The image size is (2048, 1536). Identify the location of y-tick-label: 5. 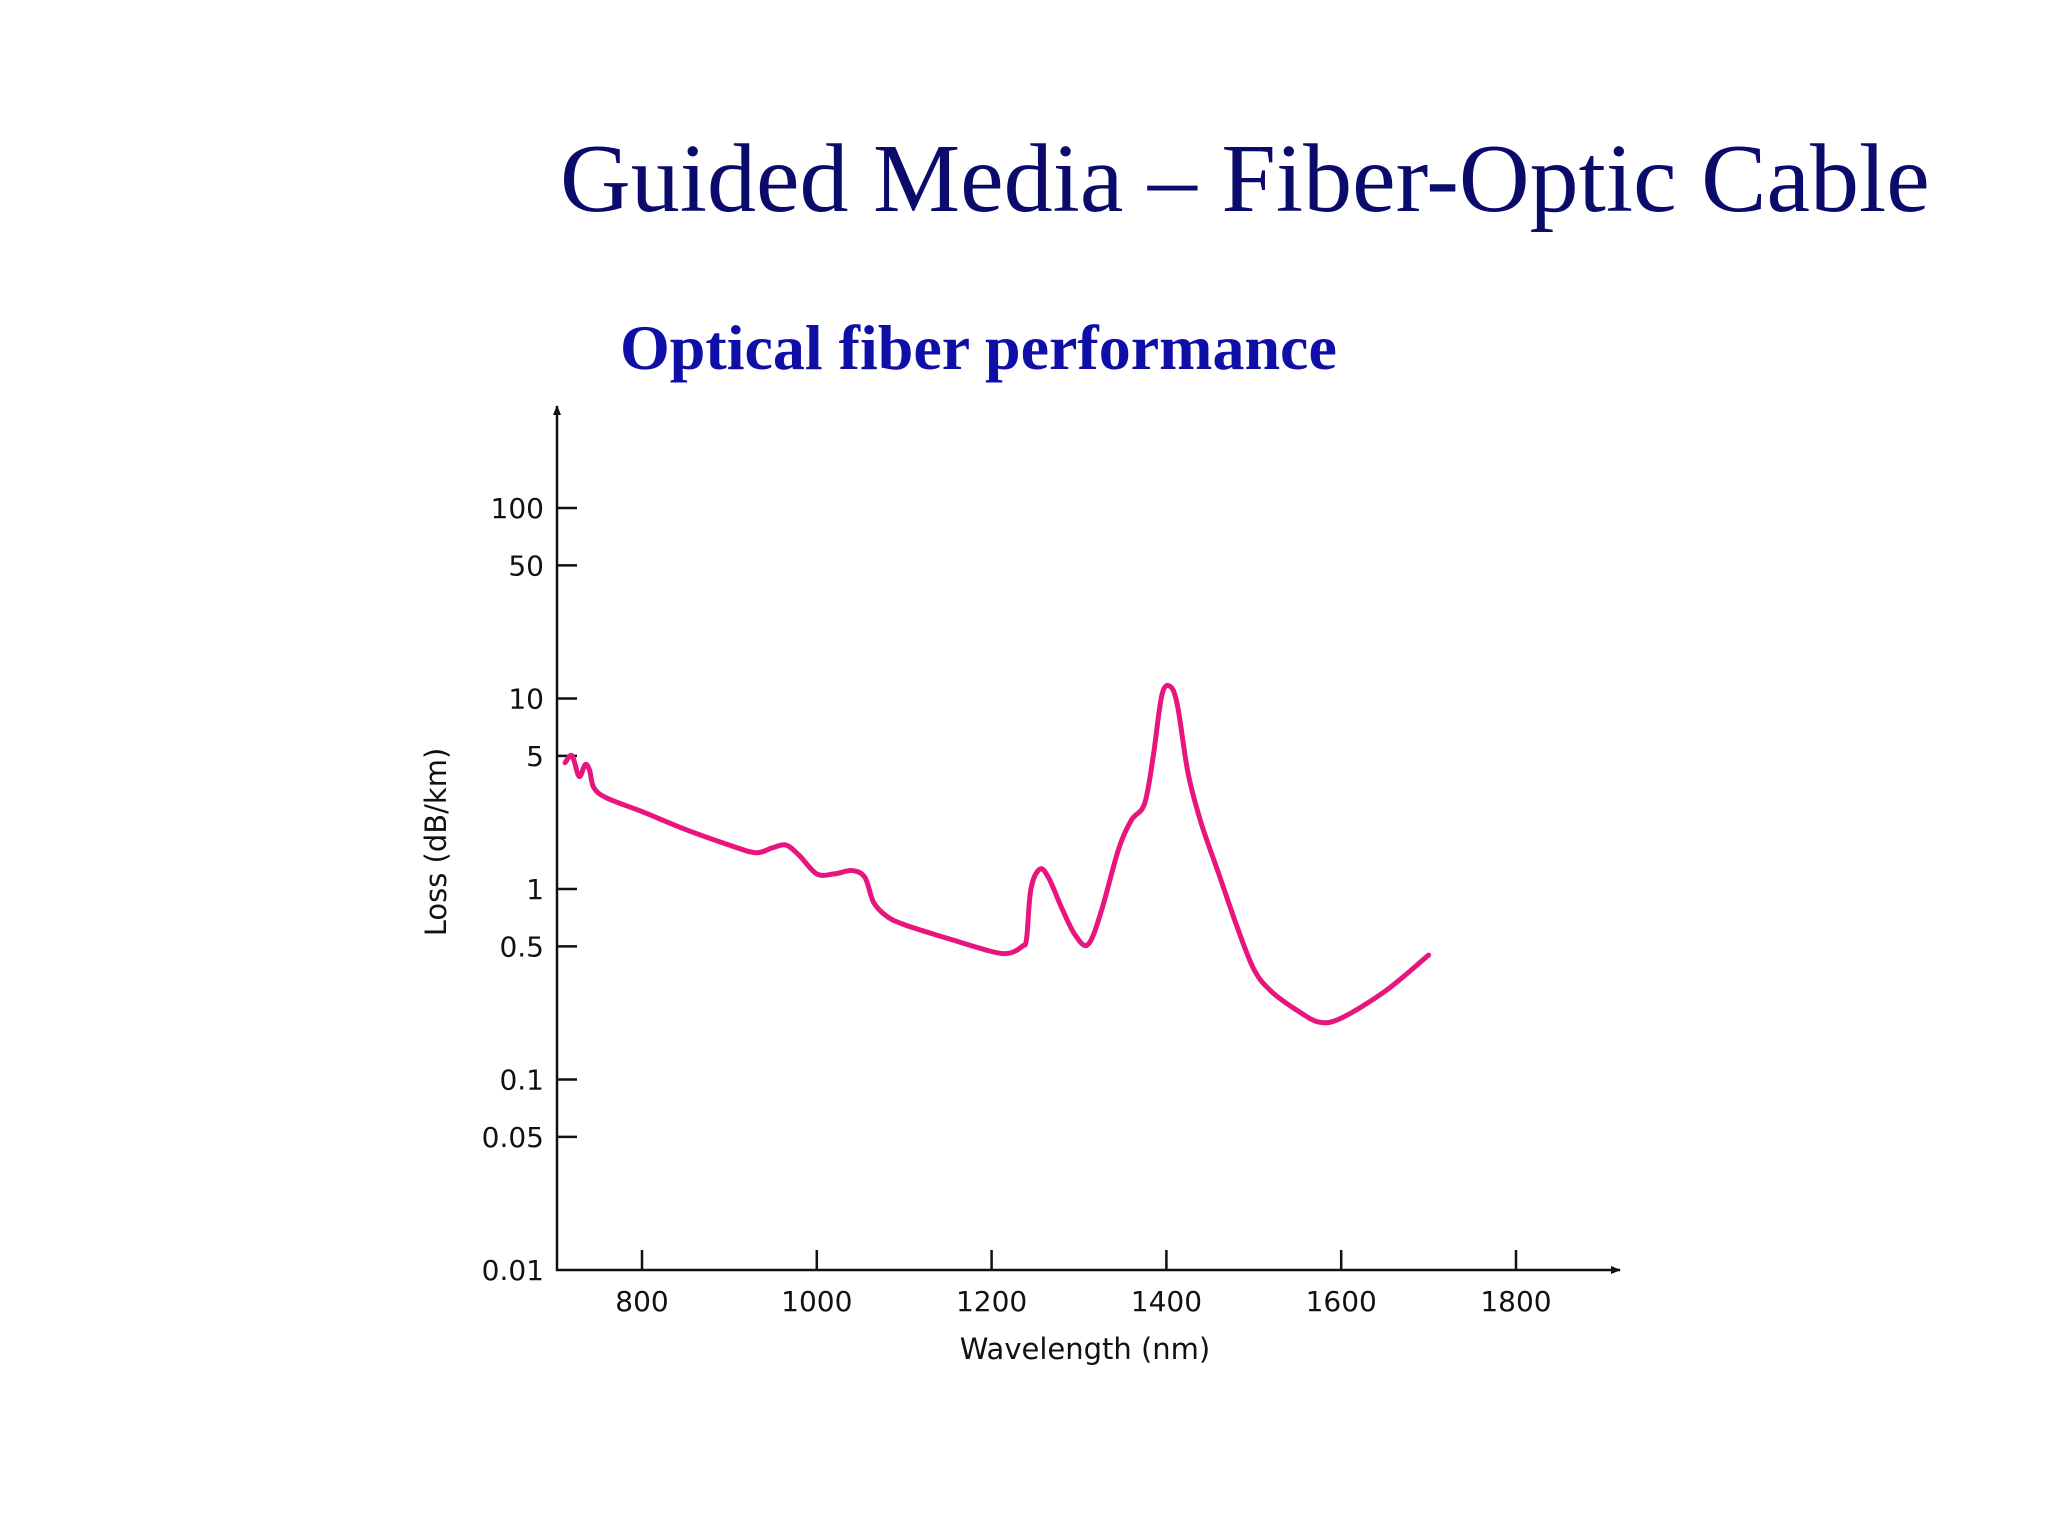
(535, 756).